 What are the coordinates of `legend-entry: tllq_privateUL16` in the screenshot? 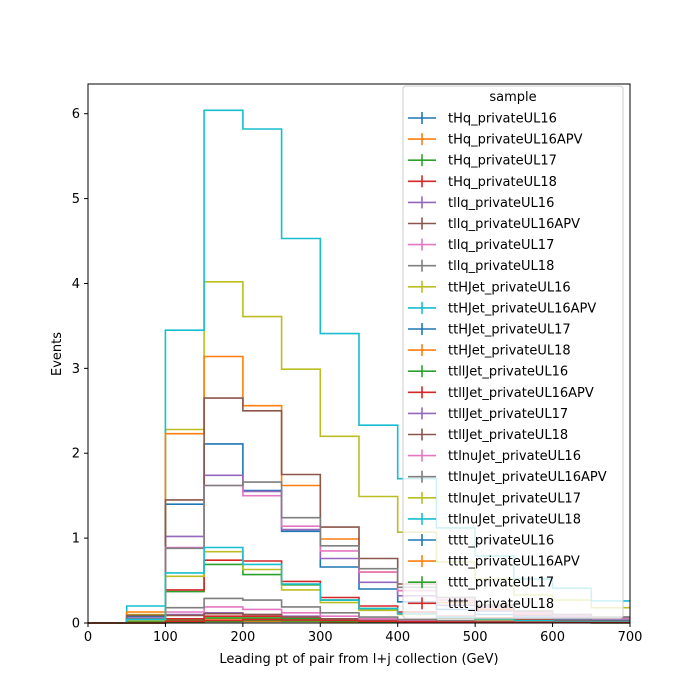 It's located at (481, 203).